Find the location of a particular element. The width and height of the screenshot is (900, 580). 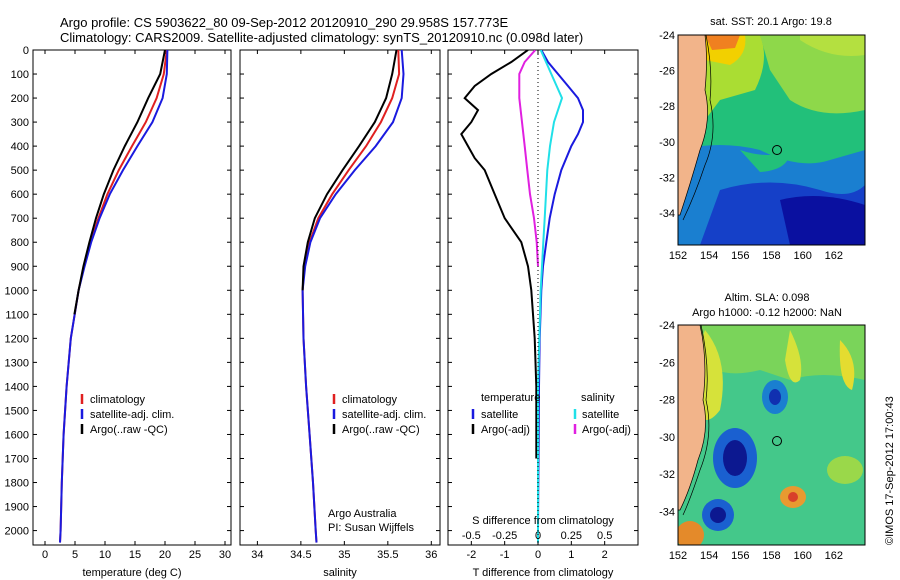

s-diff-axis-label: S difference from climatology is located at coordinates (543, 521).